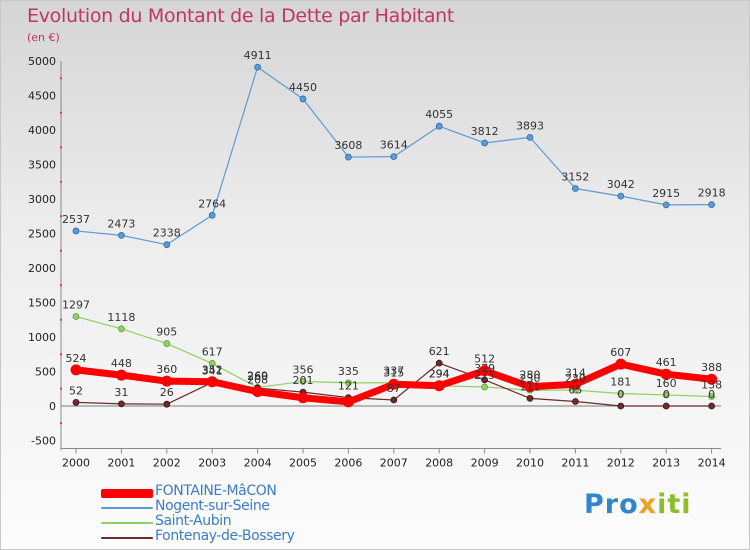  What do you see at coordinates (484, 368) in the screenshot?
I see `data-label: 379` at bounding box center [484, 368].